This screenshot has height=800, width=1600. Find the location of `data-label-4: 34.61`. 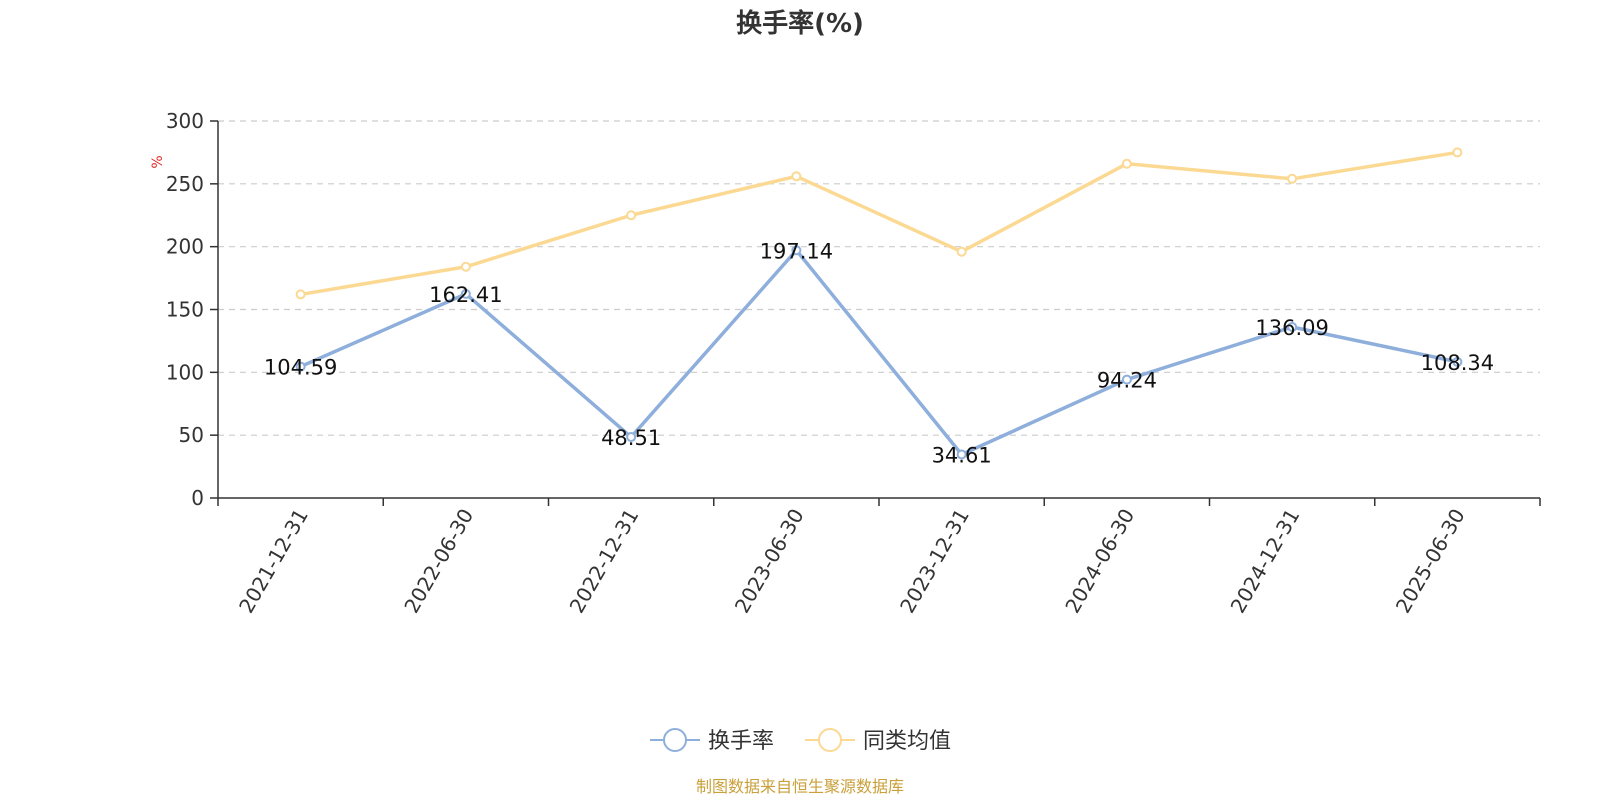

data-label-4: 34.61 is located at coordinates (962, 456).